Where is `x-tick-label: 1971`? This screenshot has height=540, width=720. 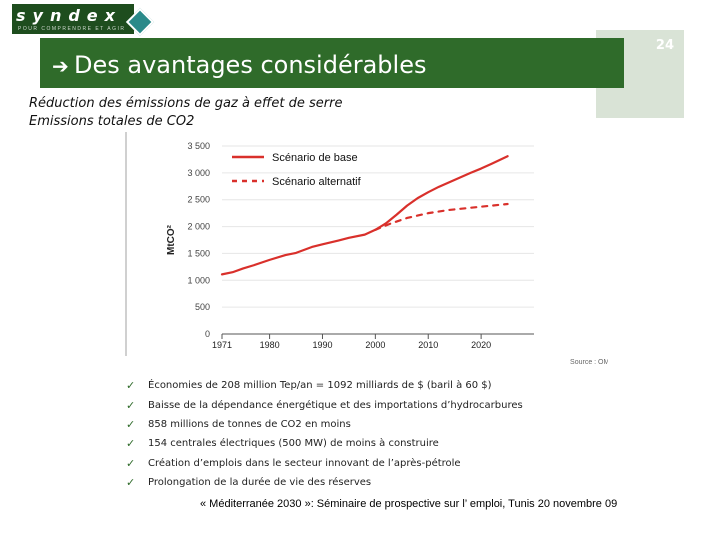
x-tick-label: 1971 is located at coordinates (222, 345).